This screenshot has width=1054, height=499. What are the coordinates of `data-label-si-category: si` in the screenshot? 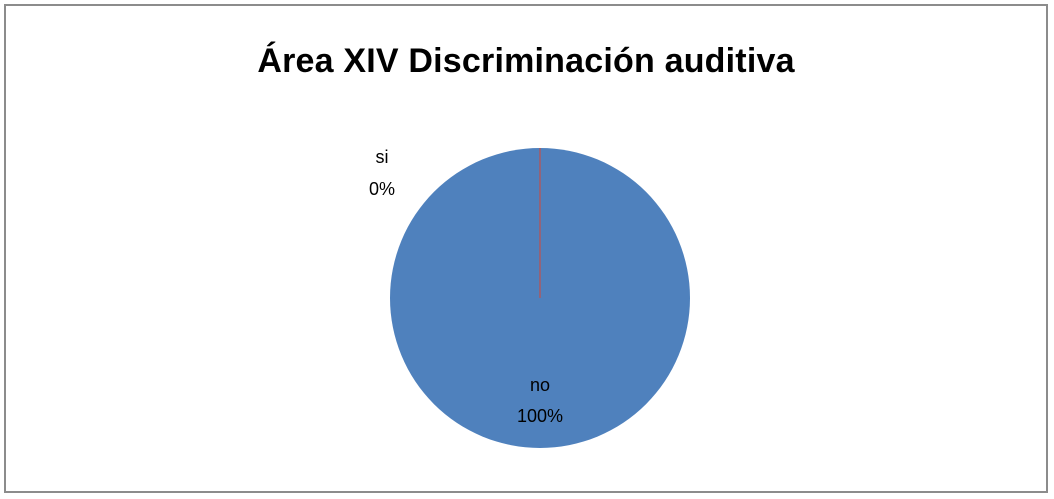 It's located at (382, 157).